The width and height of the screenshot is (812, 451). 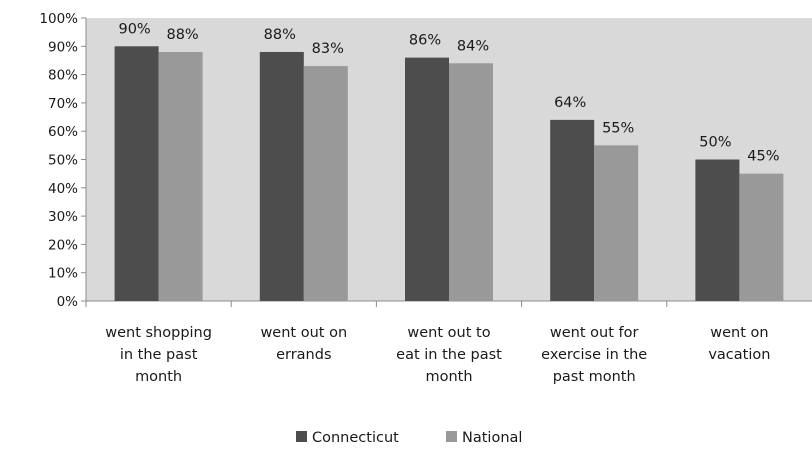 I want to click on data-label-national: 84%, so click(x=473, y=46).